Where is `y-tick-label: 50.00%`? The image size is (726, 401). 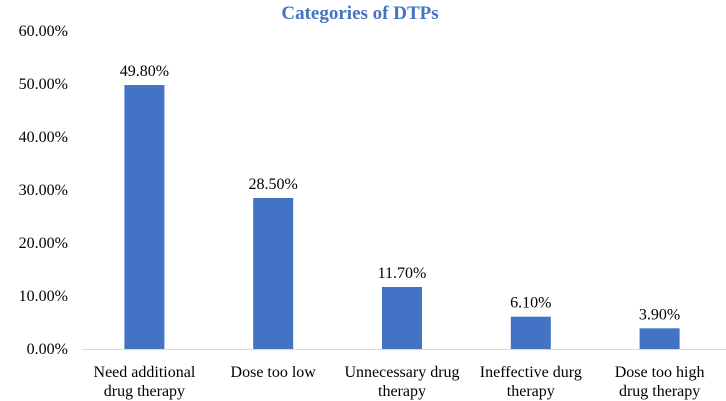 y-tick-label: 50.00% is located at coordinates (43, 84).